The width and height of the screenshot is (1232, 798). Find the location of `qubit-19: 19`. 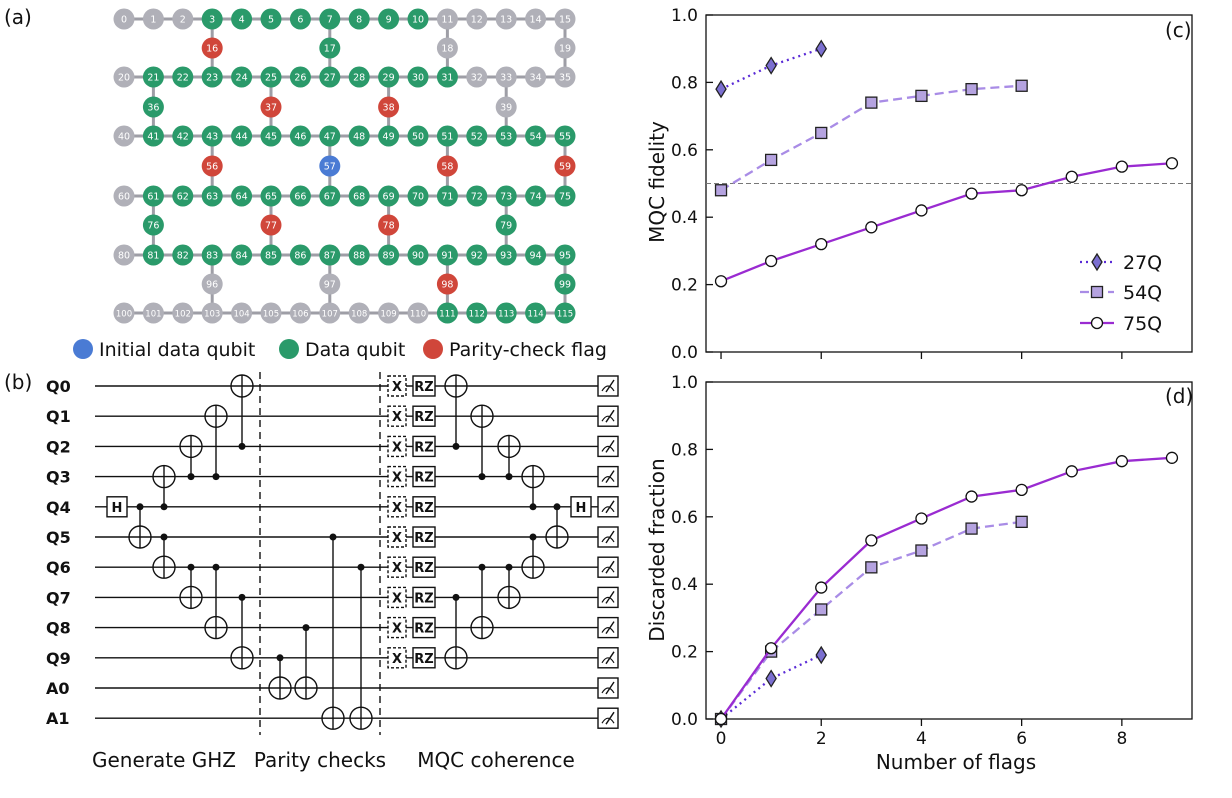

qubit-19: 19 is located at coordinates (565, 48).